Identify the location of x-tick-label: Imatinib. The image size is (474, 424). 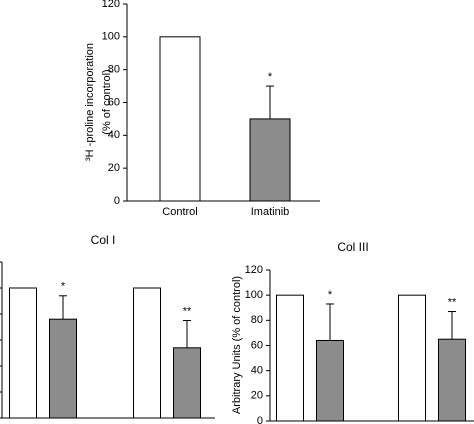
(270, 212).